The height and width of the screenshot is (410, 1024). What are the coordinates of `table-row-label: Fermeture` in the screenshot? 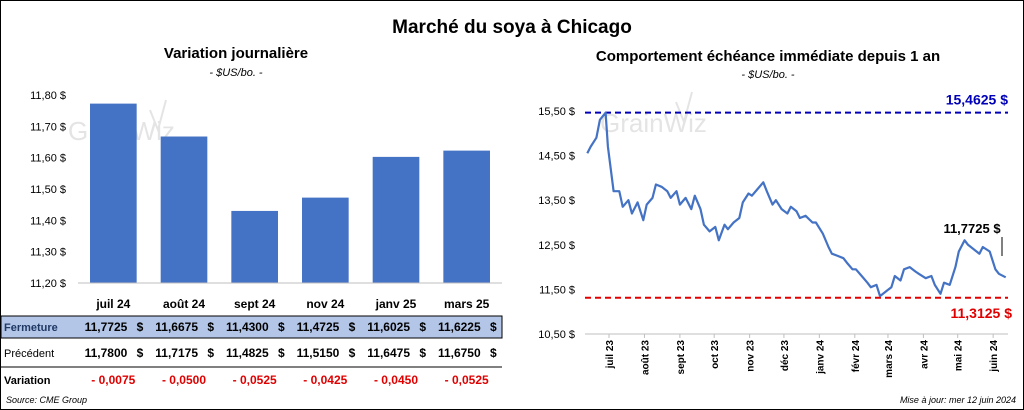 It's located at (31, 328).